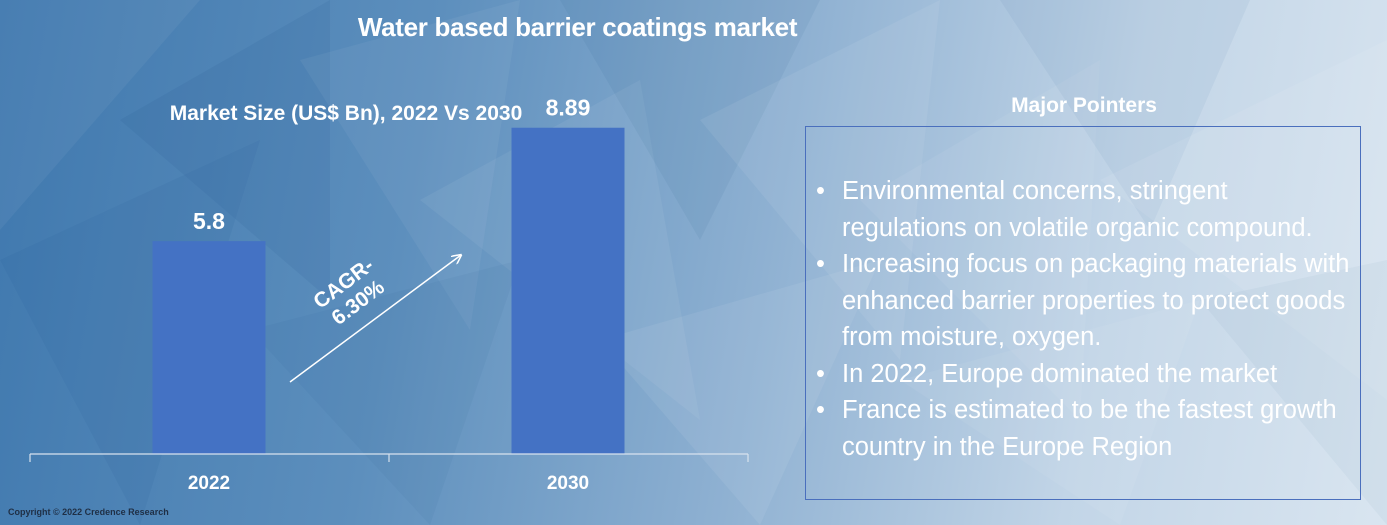  What do you see at coordinates (1085, 374) in the screenshot?
I see `pointer-item: In 2022, Europe dominated the market` at bounding box center [1085, 374].